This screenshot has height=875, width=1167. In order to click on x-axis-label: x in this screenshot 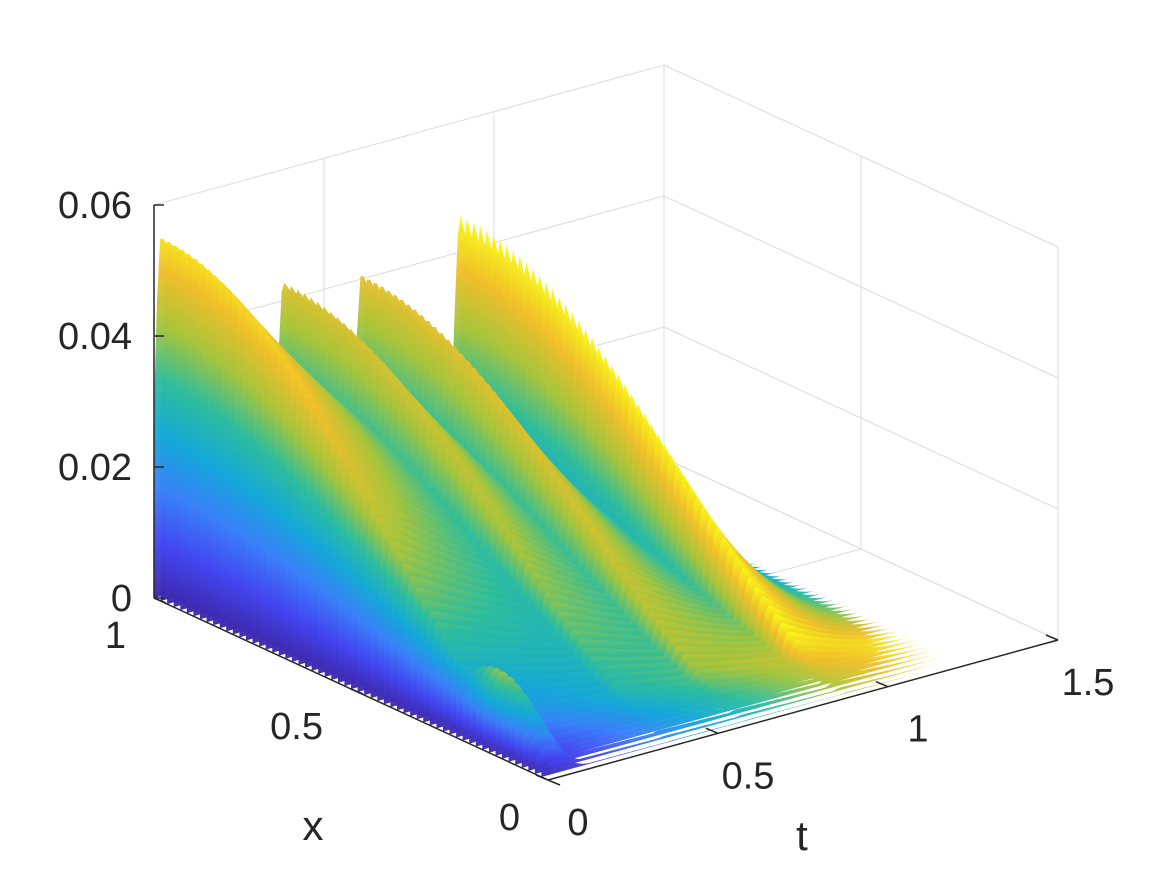, I will do `click(313, 825)`.